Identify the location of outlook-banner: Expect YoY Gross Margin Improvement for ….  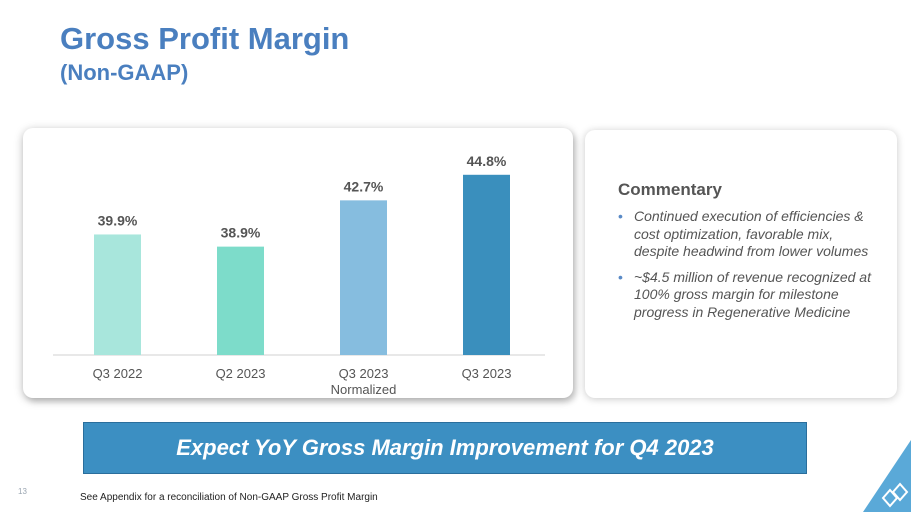
(445, 448).